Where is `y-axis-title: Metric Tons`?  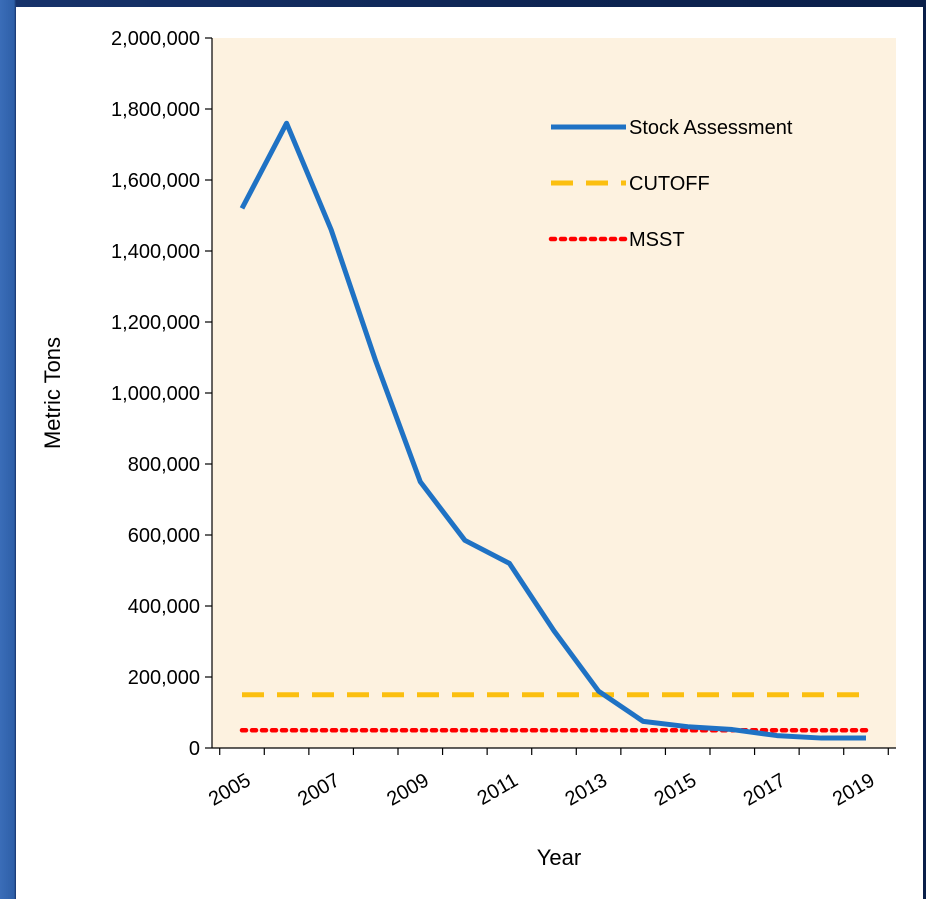
y-axis-title: Metric Tons is located at coordinates (52, 393).